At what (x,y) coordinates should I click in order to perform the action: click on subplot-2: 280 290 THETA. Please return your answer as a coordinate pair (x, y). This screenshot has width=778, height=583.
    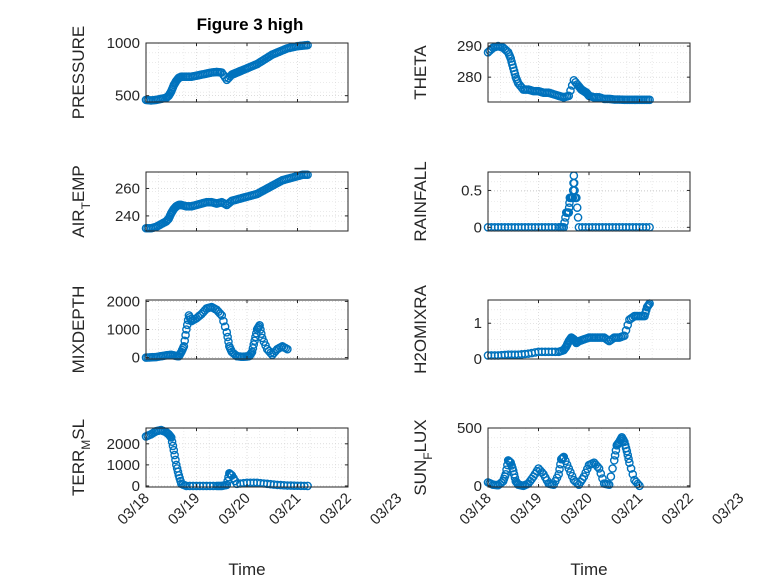
    Looking at the image, I should click on (551, 71).